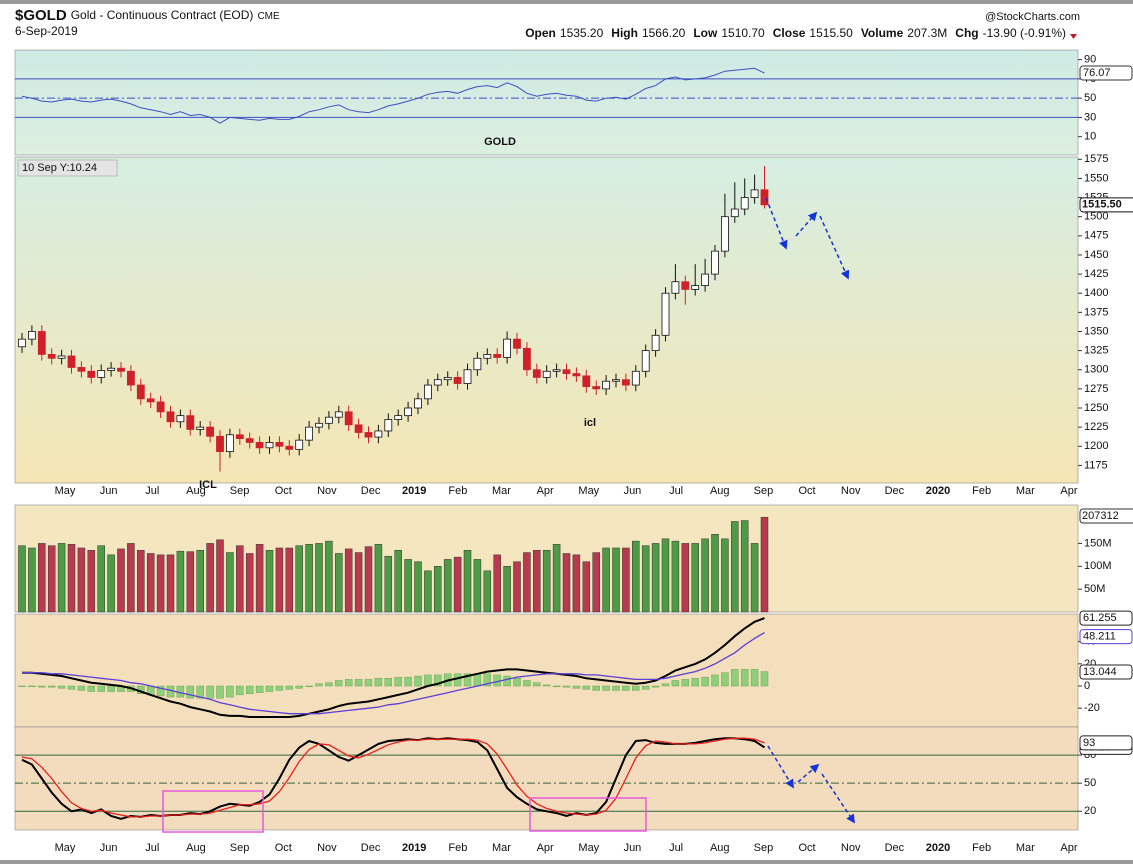 The image size is (1133, 864). What do you see at coordinates (590, 423) in the screenshot?
I see `annotation: icl` at bounding box center [590, 423].